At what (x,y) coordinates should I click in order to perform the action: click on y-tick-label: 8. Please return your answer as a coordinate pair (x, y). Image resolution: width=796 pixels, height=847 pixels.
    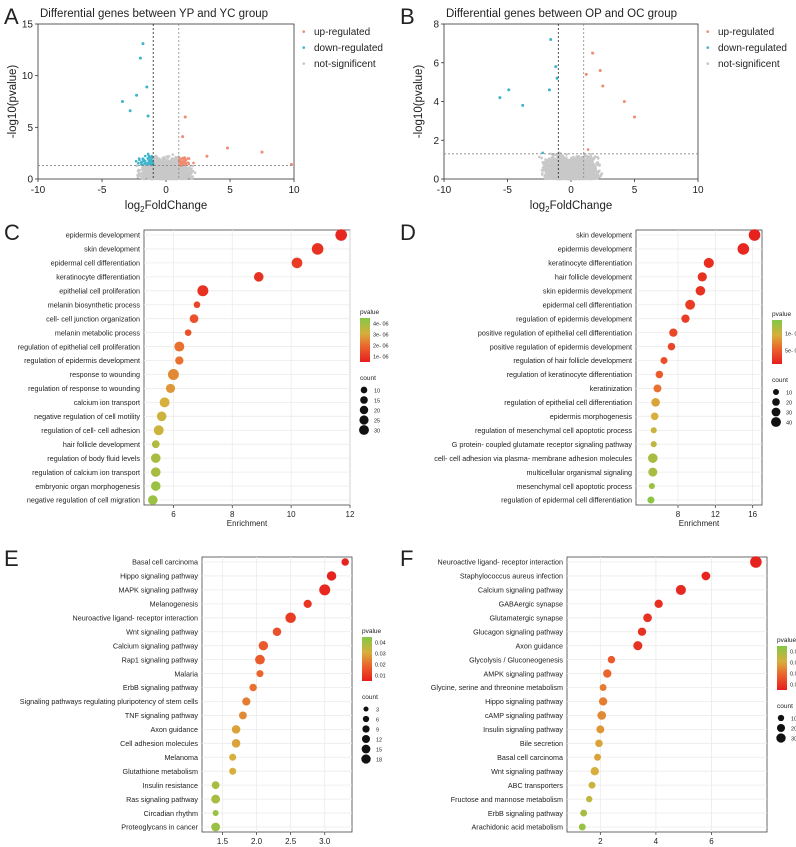
    Looking at the image, I should click on (436, 25).